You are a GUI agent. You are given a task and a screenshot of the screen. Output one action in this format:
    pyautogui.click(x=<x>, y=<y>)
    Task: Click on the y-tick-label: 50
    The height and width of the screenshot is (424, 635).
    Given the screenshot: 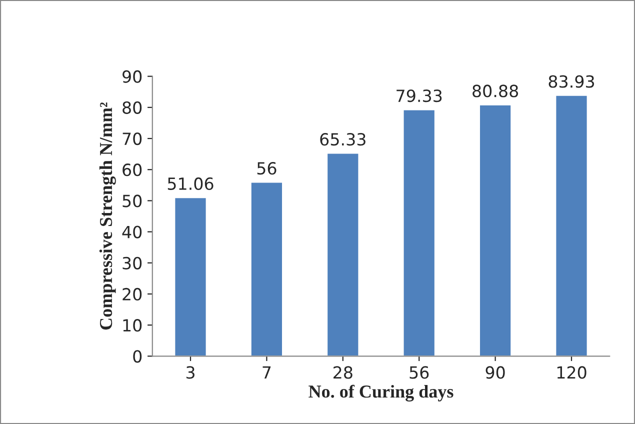 What is the action you would take?
    pyautogui.click(x=132, y=201)
    